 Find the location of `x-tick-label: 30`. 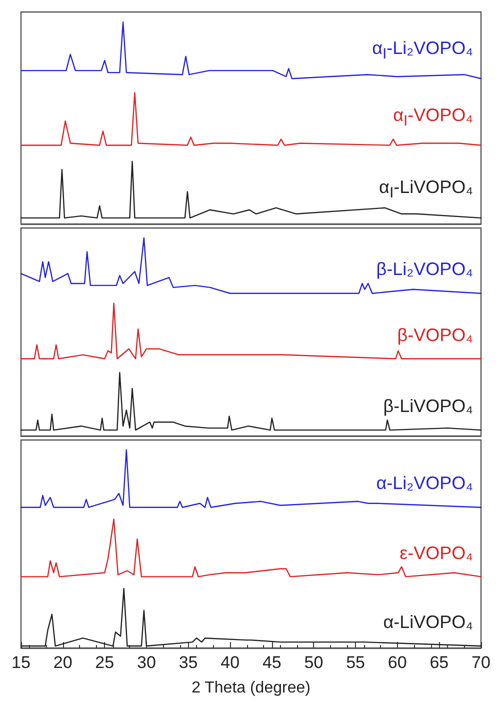

x-tick-label: 30 is located at coordinates (146, 662).